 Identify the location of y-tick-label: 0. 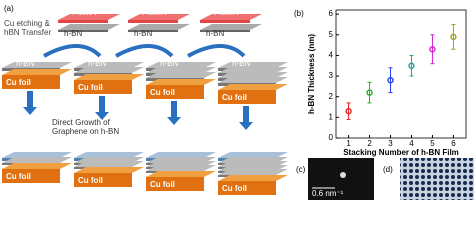
(331, 137).